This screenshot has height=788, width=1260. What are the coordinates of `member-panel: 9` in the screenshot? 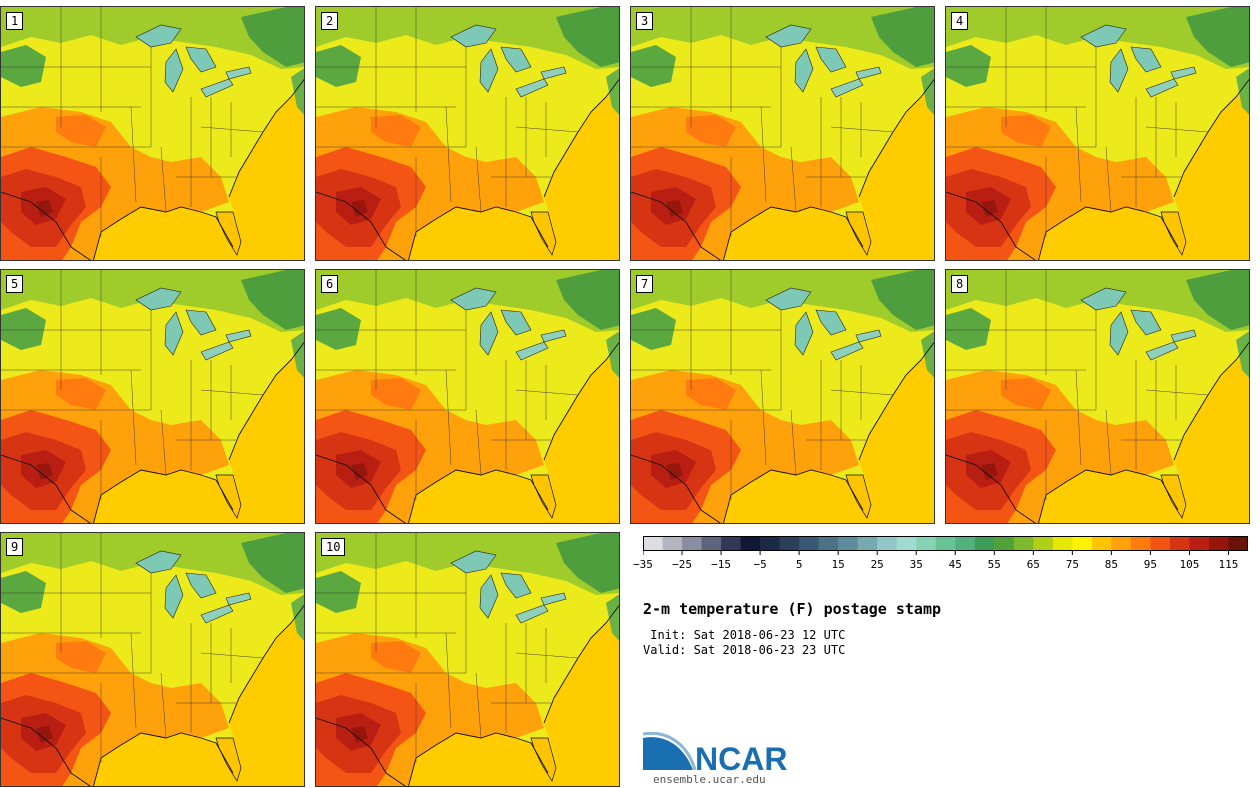 It's located at (152, 659).